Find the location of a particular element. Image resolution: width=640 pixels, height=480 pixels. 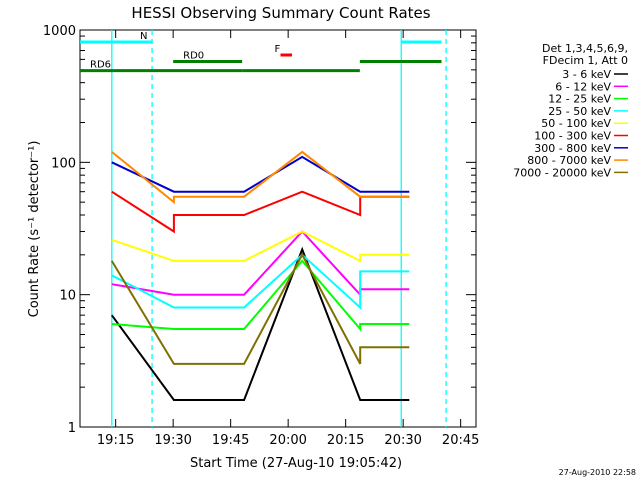

x-tick-label-4: 20:15 is located at coordinates (345, 440).